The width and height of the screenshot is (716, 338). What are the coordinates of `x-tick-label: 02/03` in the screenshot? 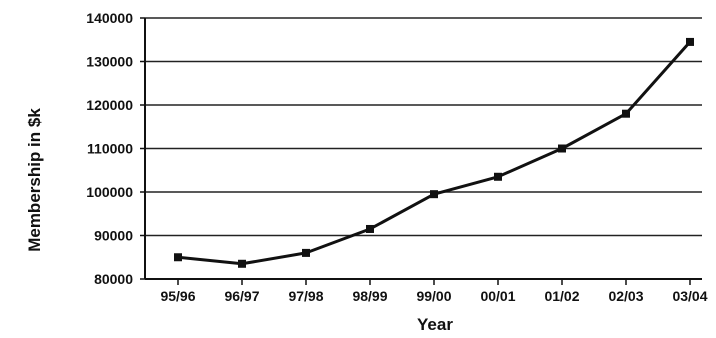 It's located at (625, 296).